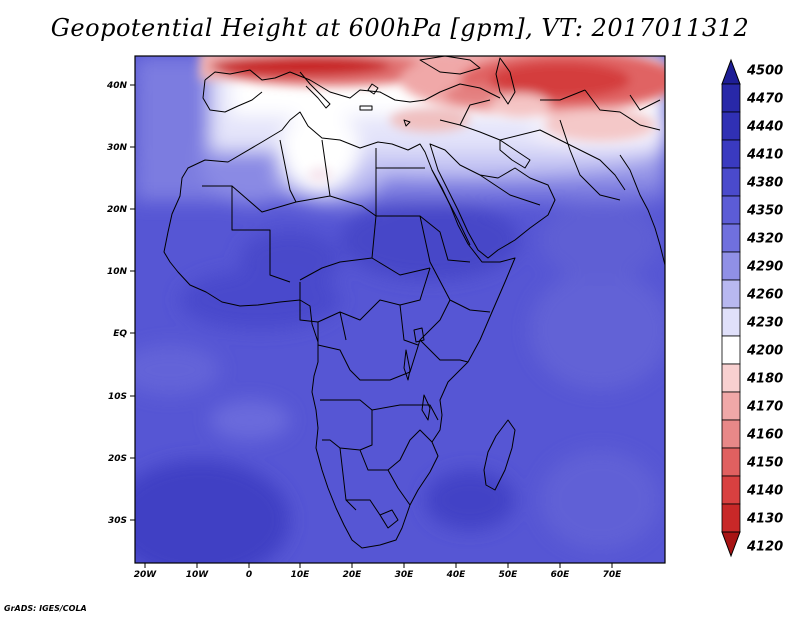  I want to click on x-tick: 70E, so click(613, 571).